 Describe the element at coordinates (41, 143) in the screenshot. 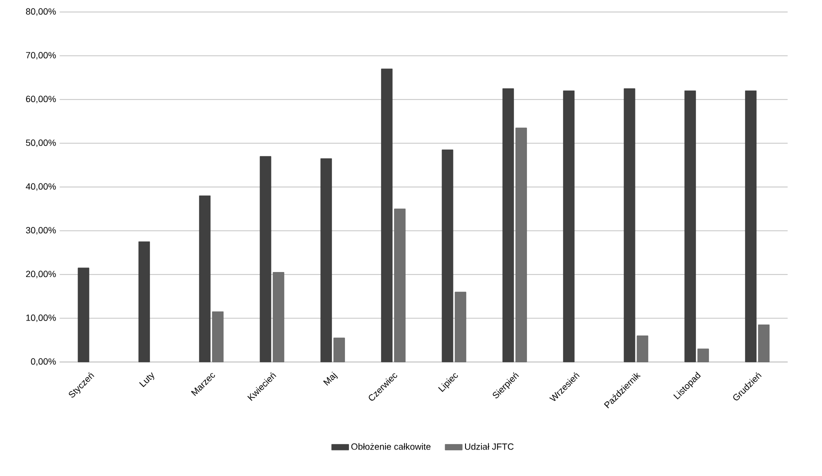

I see `y-tick-label: 50,00%` at that location.